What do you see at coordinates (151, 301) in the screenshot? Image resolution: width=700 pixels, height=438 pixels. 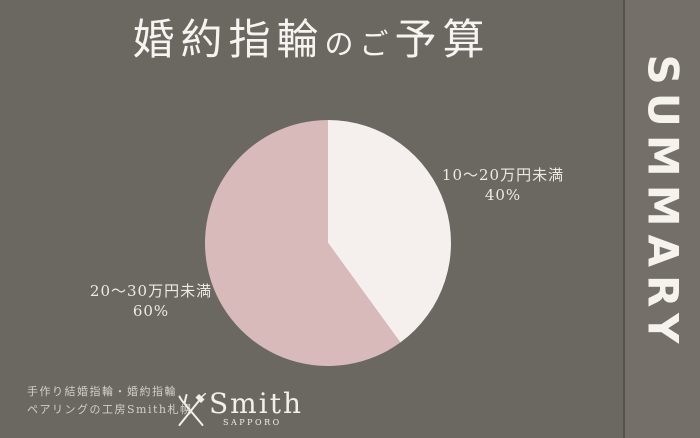 I see `pie-label-20-30: 20〜30万円未満 60%` at bounding box center [151, 301].